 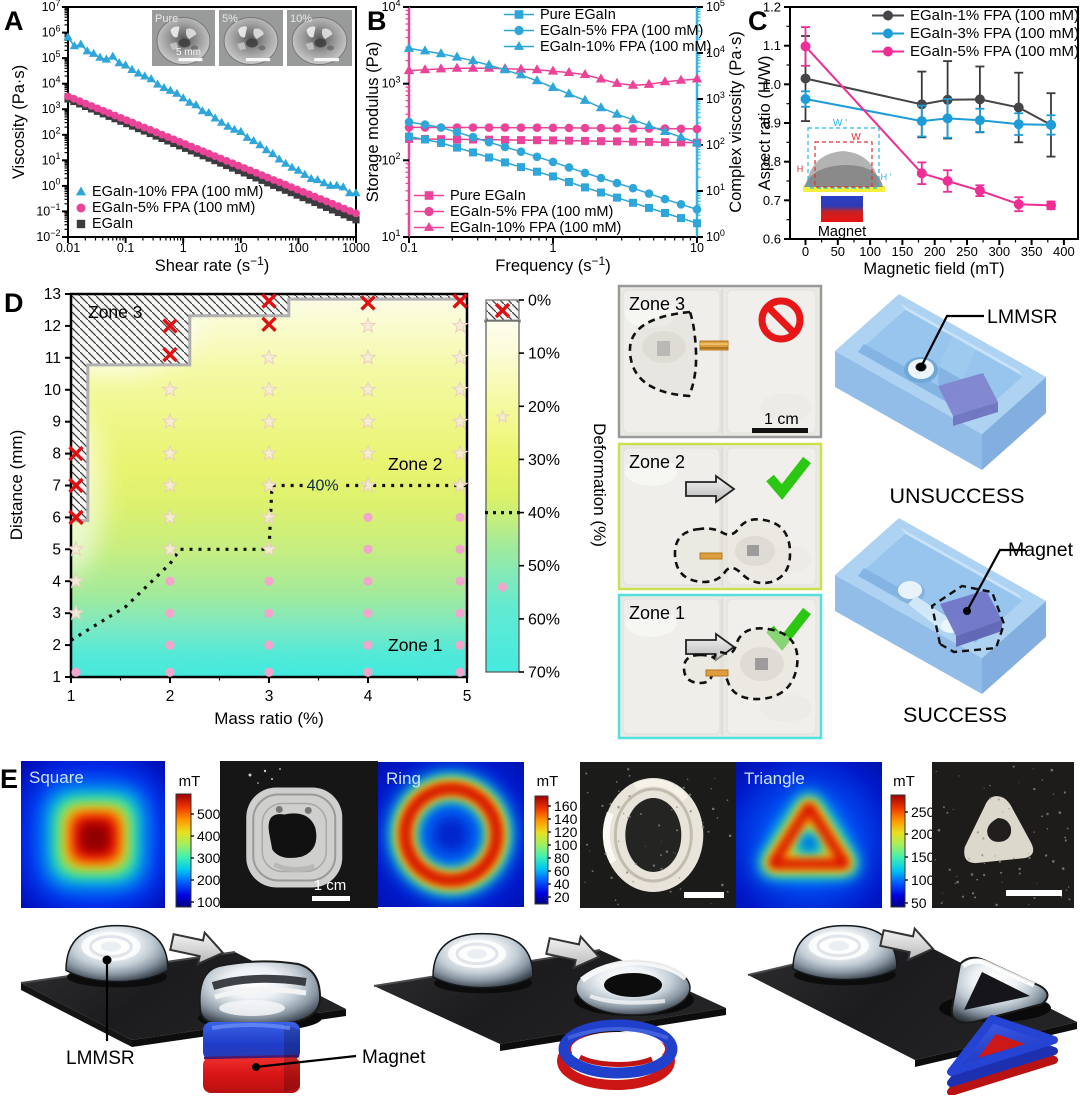 I want to click on svg-text: 70%, so click(x=544, y=673).